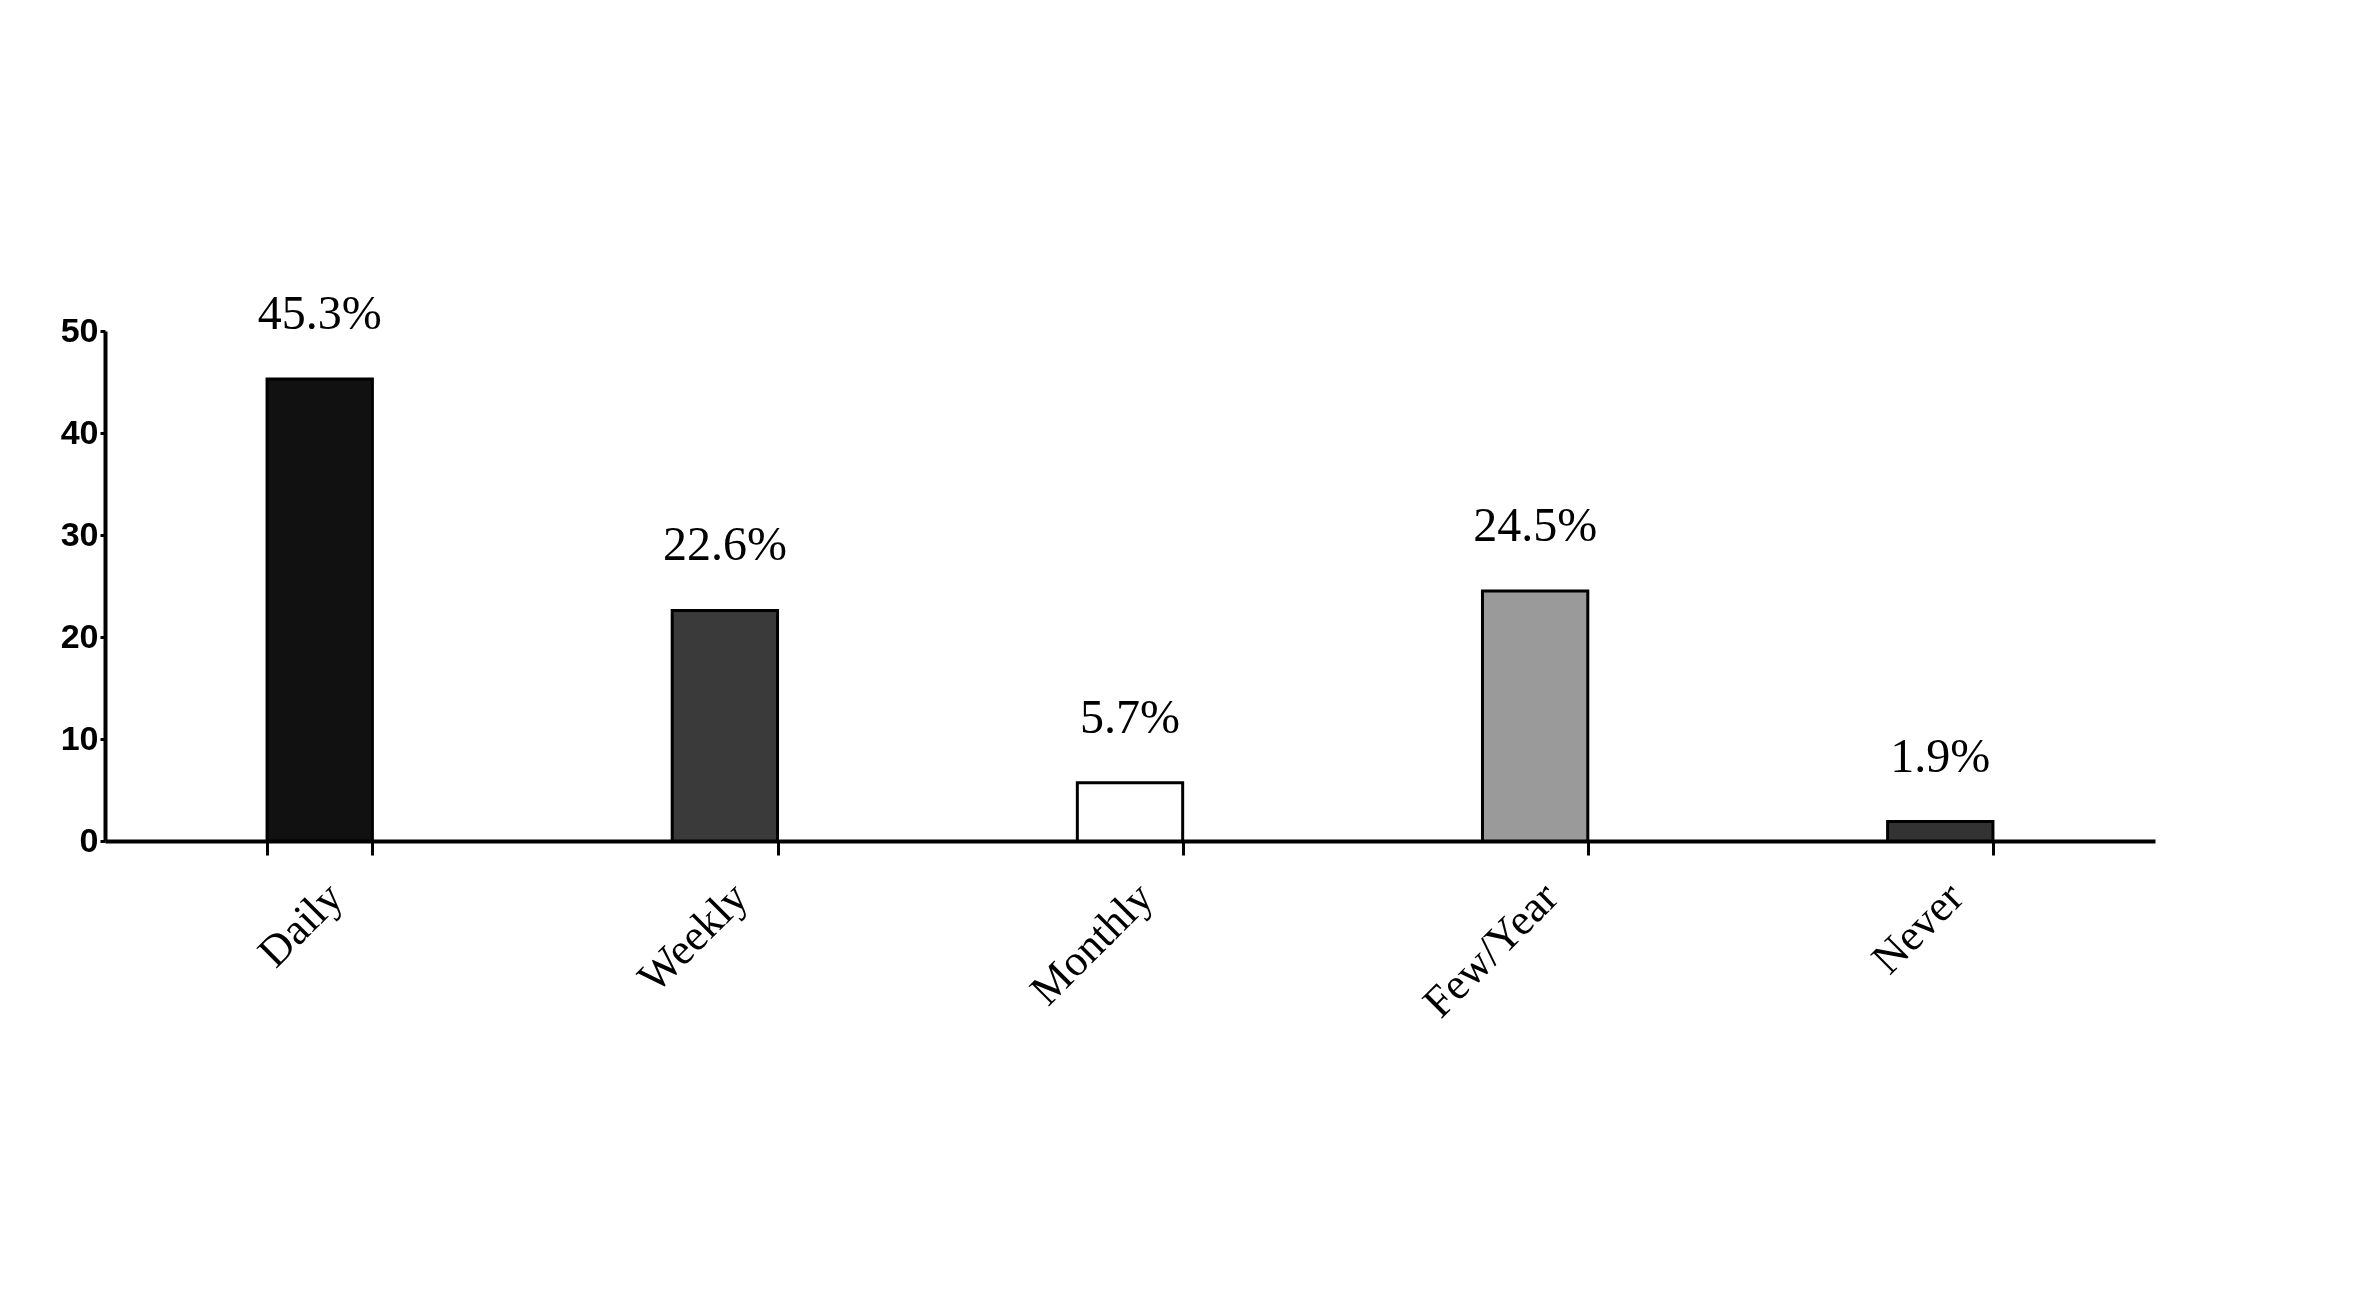  Describe the element at coordinates (319, 312) in the screenshot. I see `data-label: 45.3%` at that location.